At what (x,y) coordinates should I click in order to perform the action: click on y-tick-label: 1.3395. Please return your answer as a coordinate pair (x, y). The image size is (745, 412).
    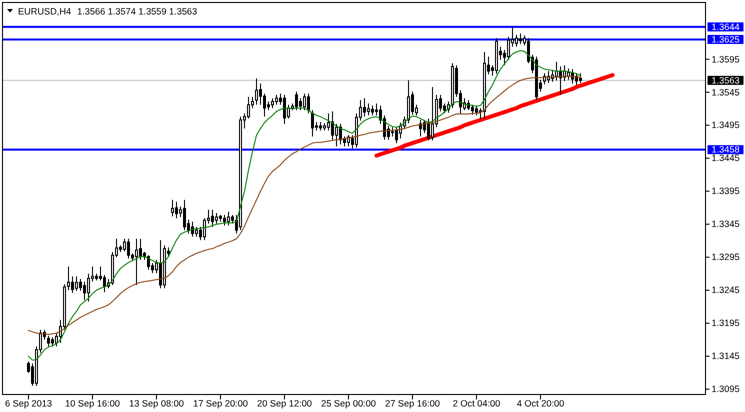
    Looking at the image, I should click on (726, 191).